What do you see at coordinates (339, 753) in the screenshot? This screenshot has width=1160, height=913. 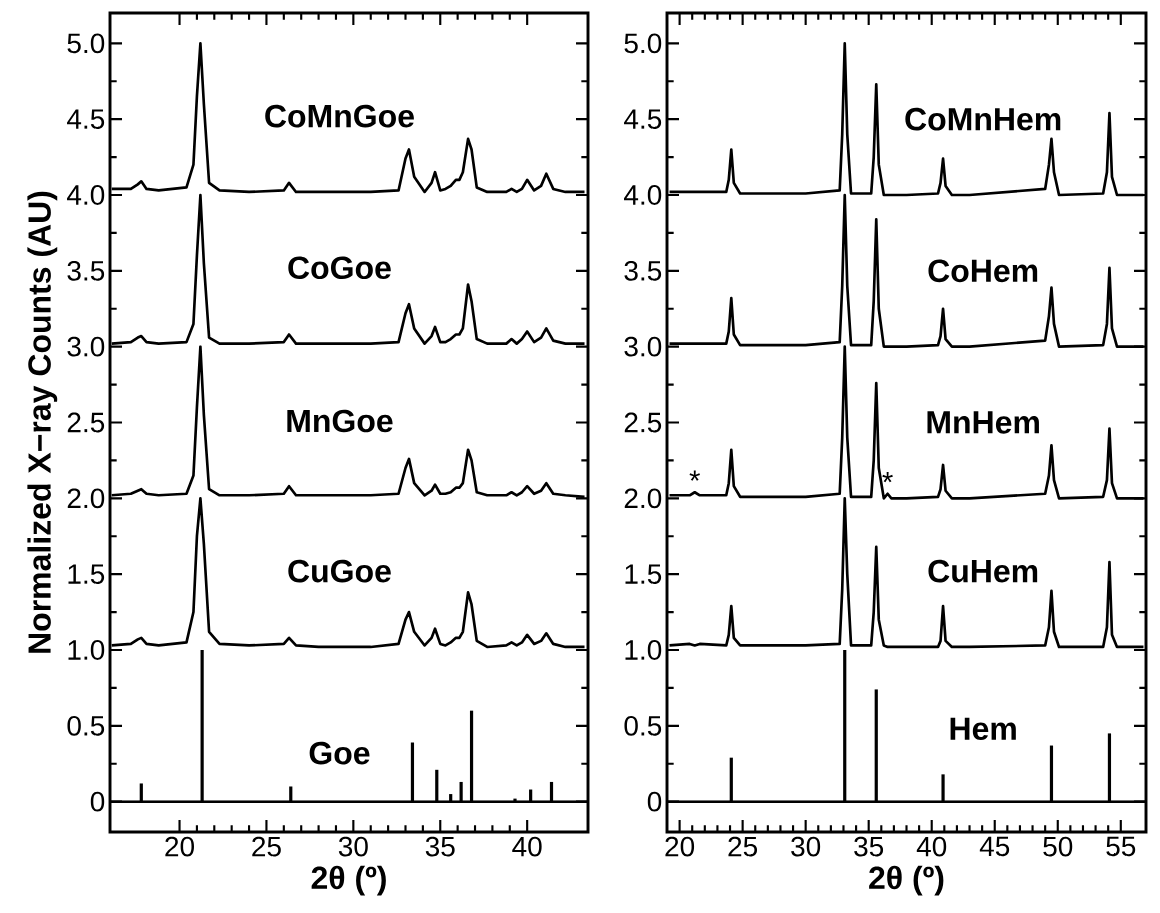 I see `series-label: Goe` at bounding box center [339, 753].